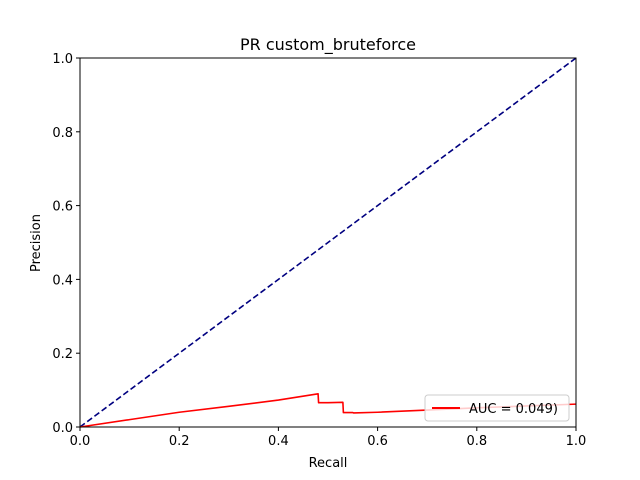 Image resolution: width=640 pixels, height=480 pixels. What do you see at coordinates (576, 441) in the screenshot?
I see `x-tick-label: 1.0` at bounding box center [576, 441].